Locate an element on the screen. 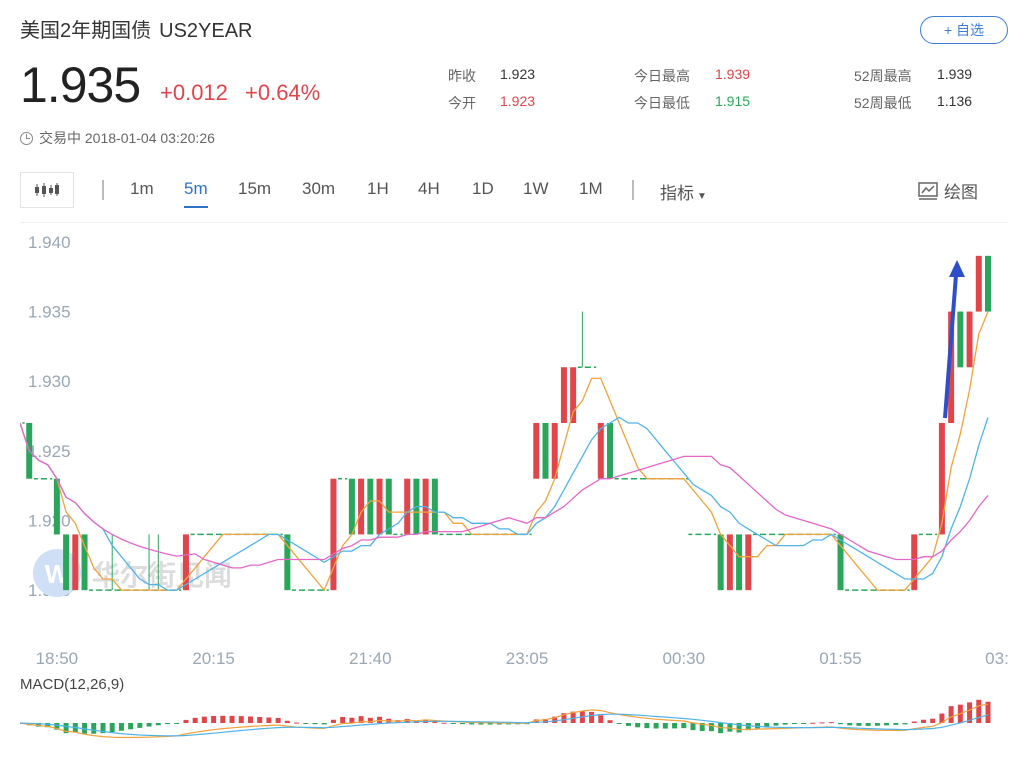 Image resolution: width=1010 pixels, height=761 pixels. draw-button: 绘图 is located at coordinates (948, 190).